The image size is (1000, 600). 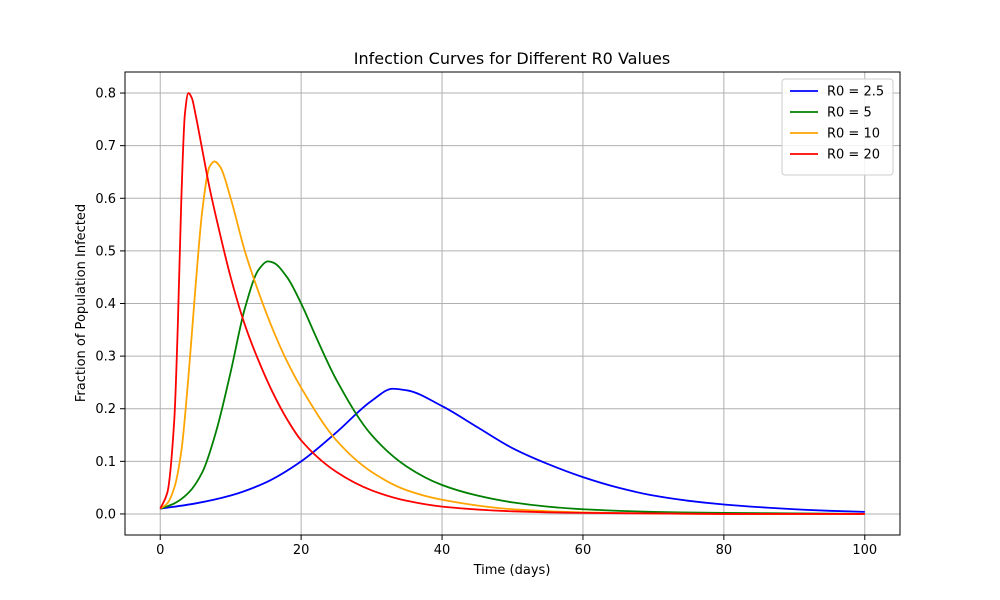 What do you see at coordinates (105, 462) in the screenshot?
I see `y-tick-label: 0.1` at bounding box center [105, 462].